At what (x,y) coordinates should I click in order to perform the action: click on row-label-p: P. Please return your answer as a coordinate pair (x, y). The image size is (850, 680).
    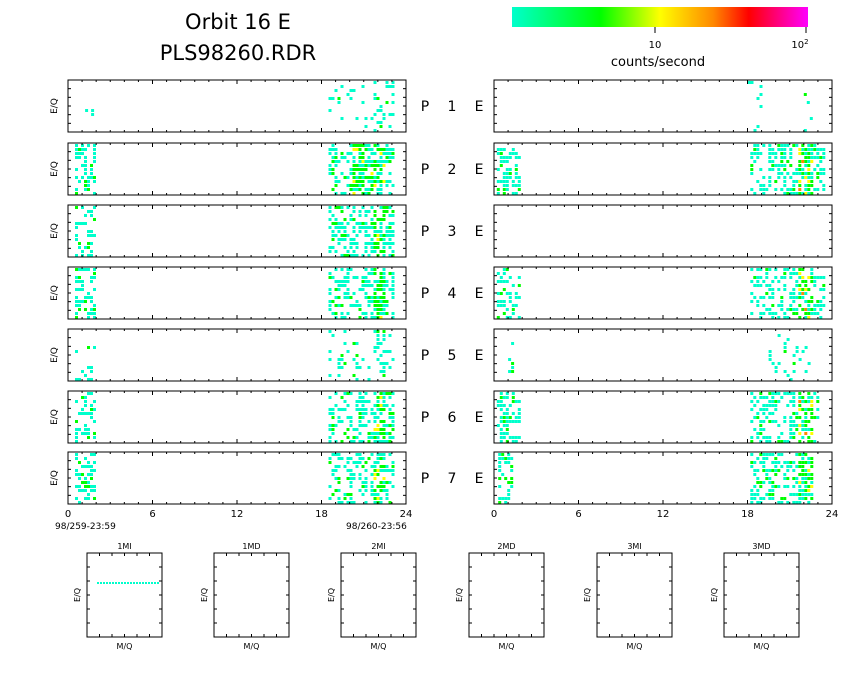
    Looking at the image, I should click on (425, 170).